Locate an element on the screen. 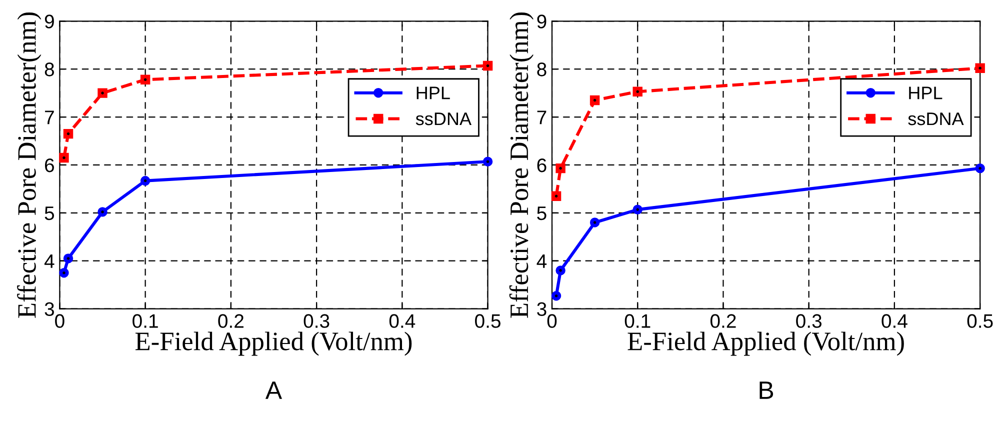 The height and width of the screenshot is (423, 995). text: A is located at coordinates (273, 390).